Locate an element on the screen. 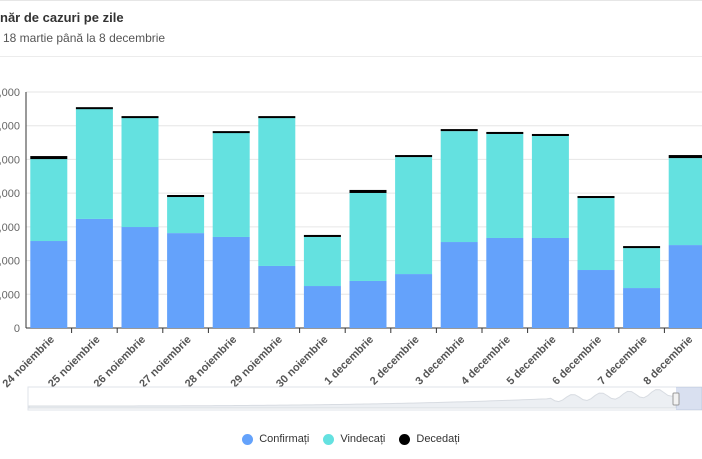  y-tick-label: 12,000 is located at coordinates (10, 127).